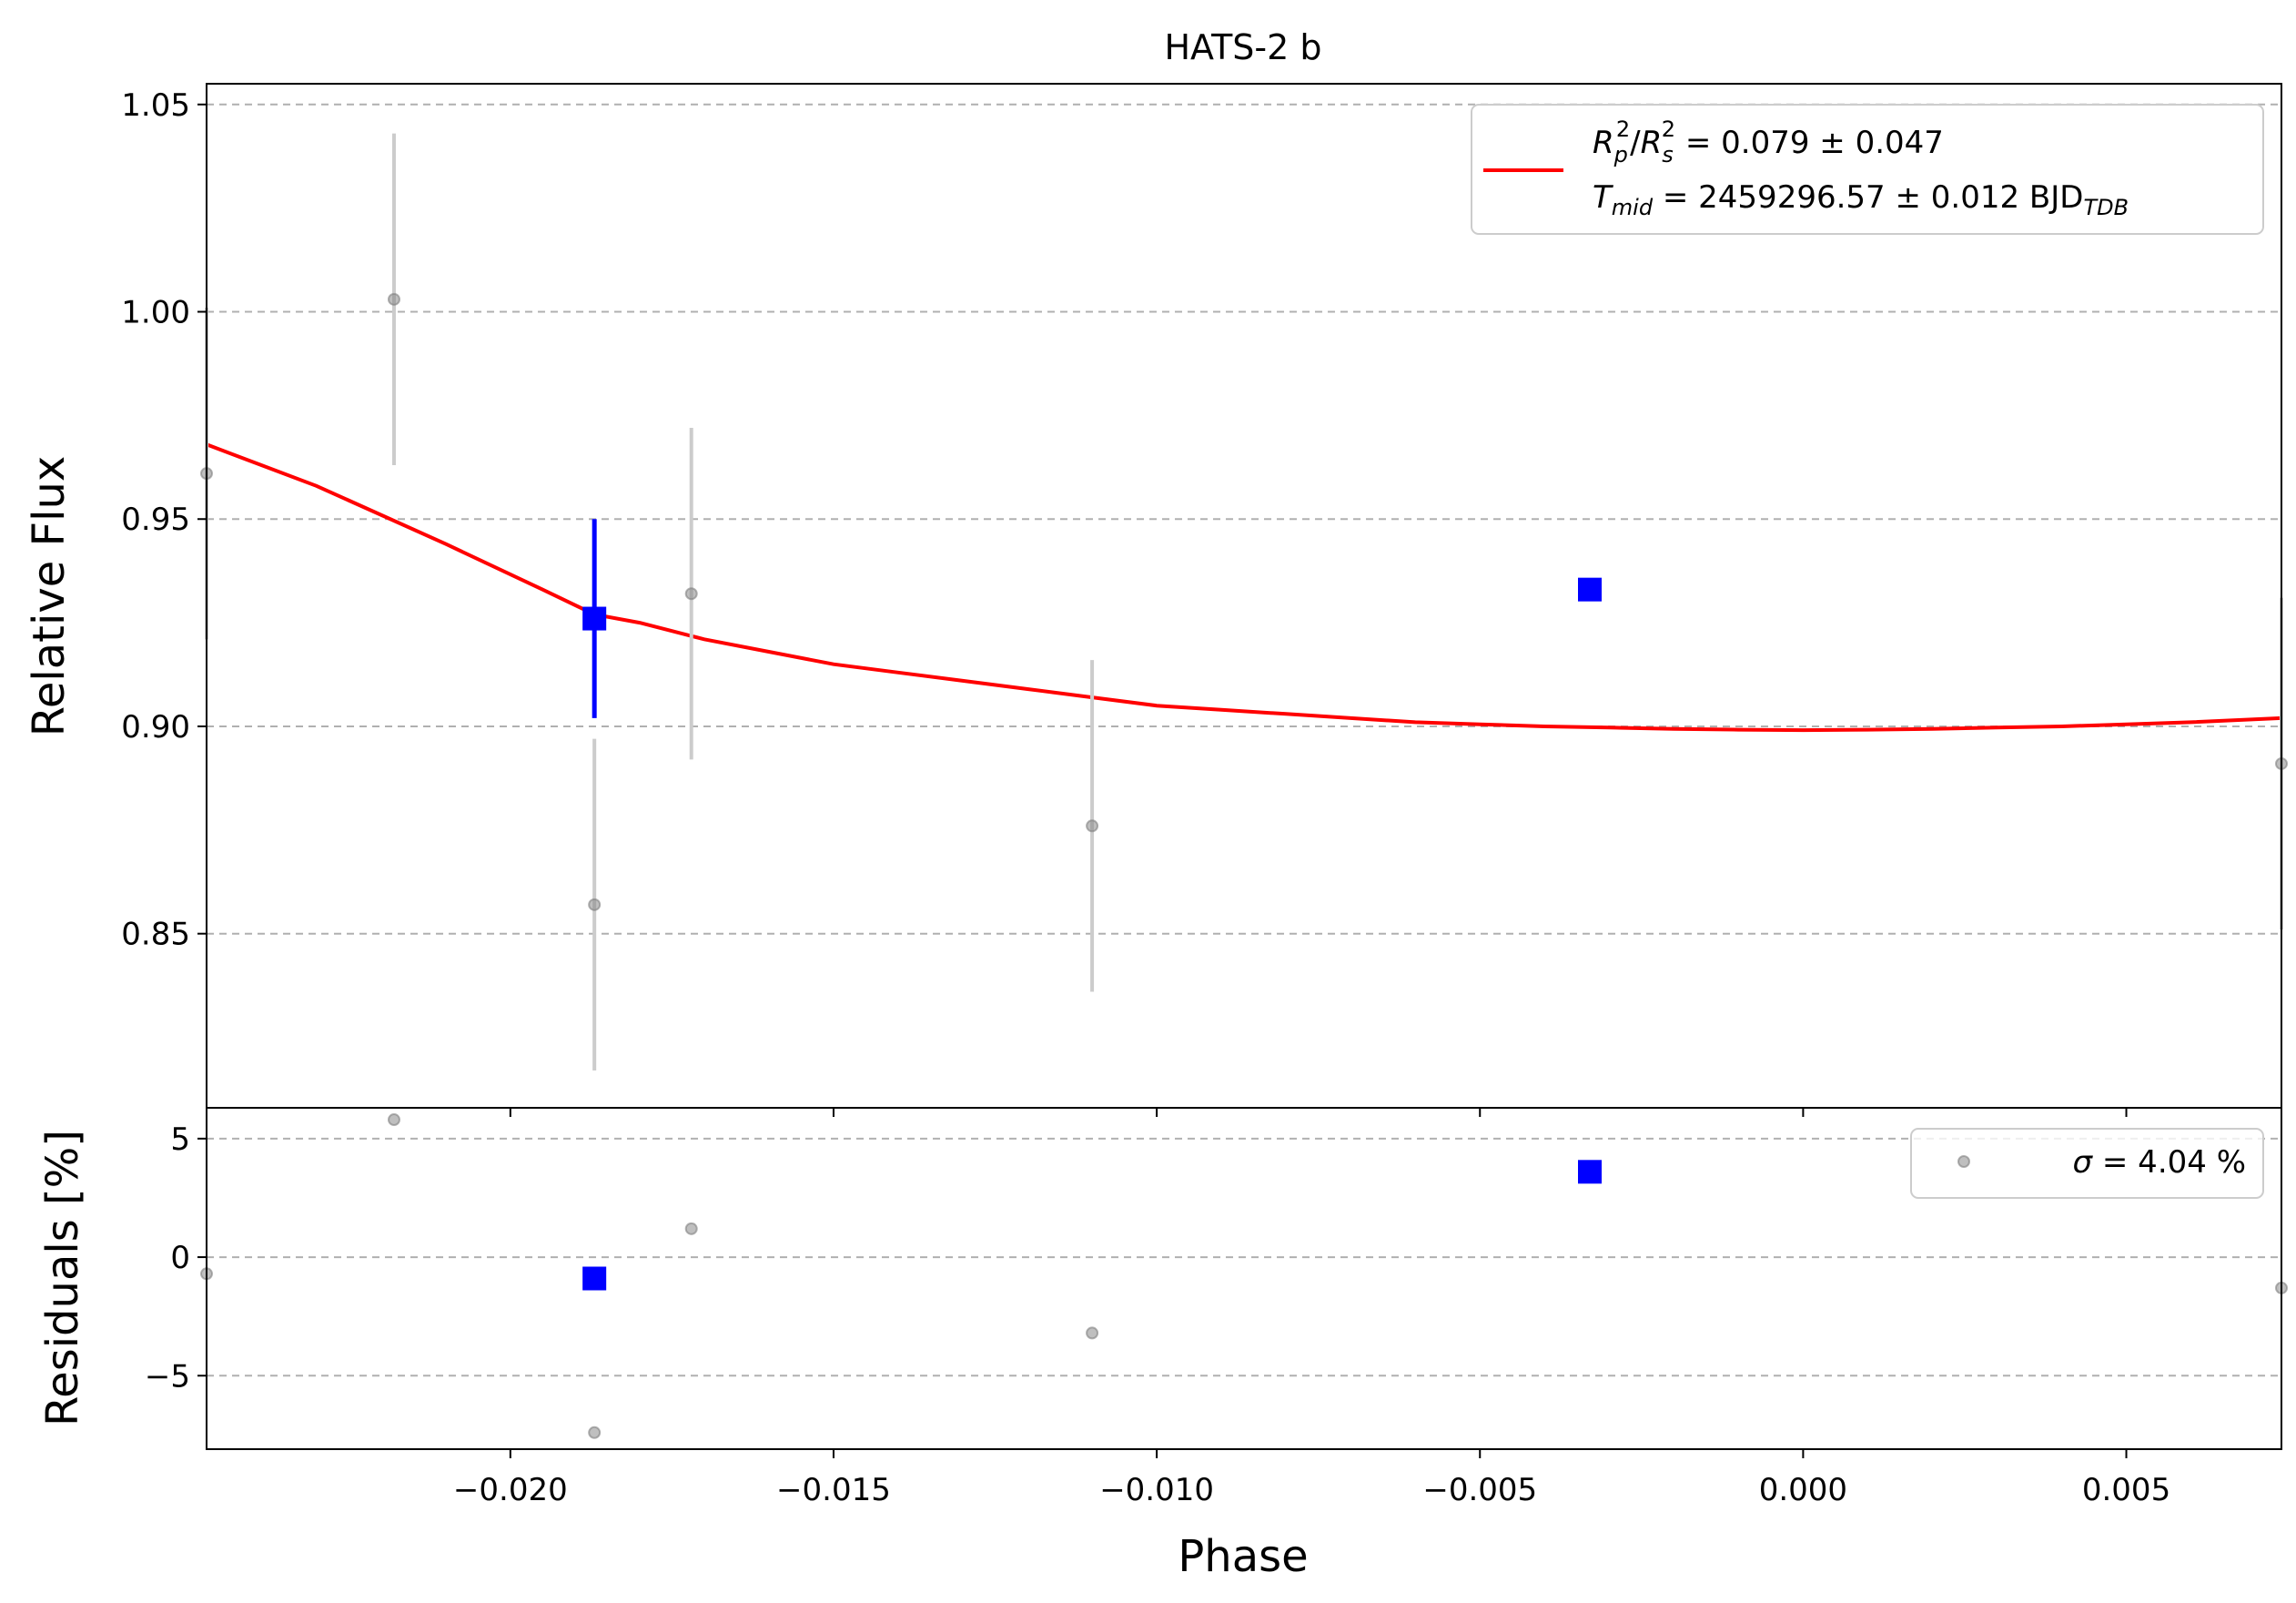 The image size is (2296, 1603). Describe the element at coordinates (167, 1376) in the screenshot. I see `residuals-y-tick-label: −5` at that location.